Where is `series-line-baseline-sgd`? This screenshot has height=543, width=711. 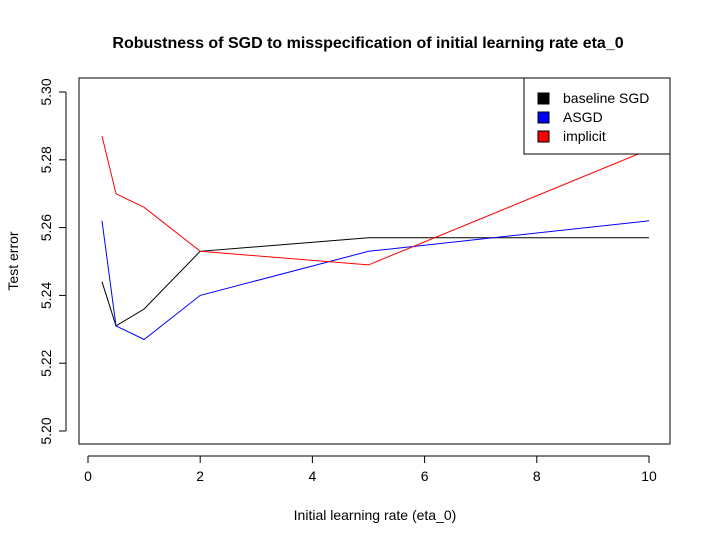 series-line-baseline-sgd is located at coordinates (375, 282).